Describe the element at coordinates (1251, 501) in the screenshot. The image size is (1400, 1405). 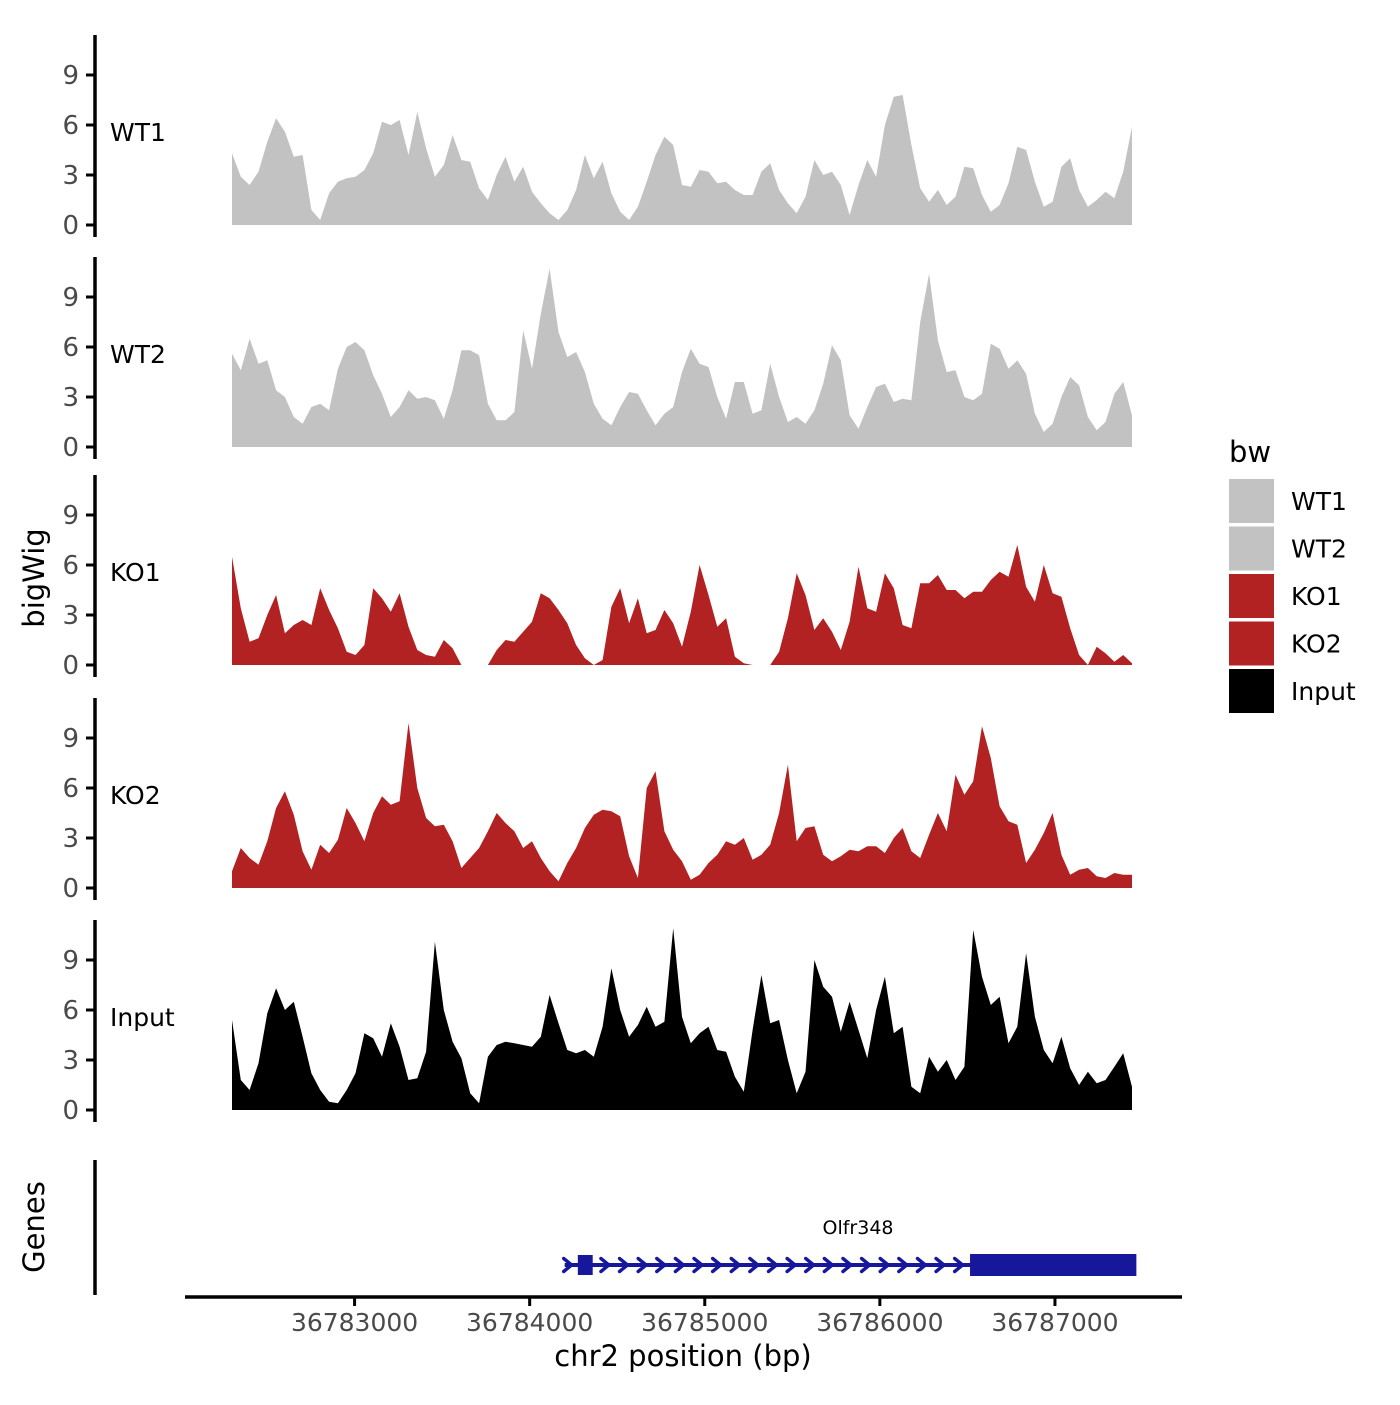
I see `legend-swatch-wt1` at that location.